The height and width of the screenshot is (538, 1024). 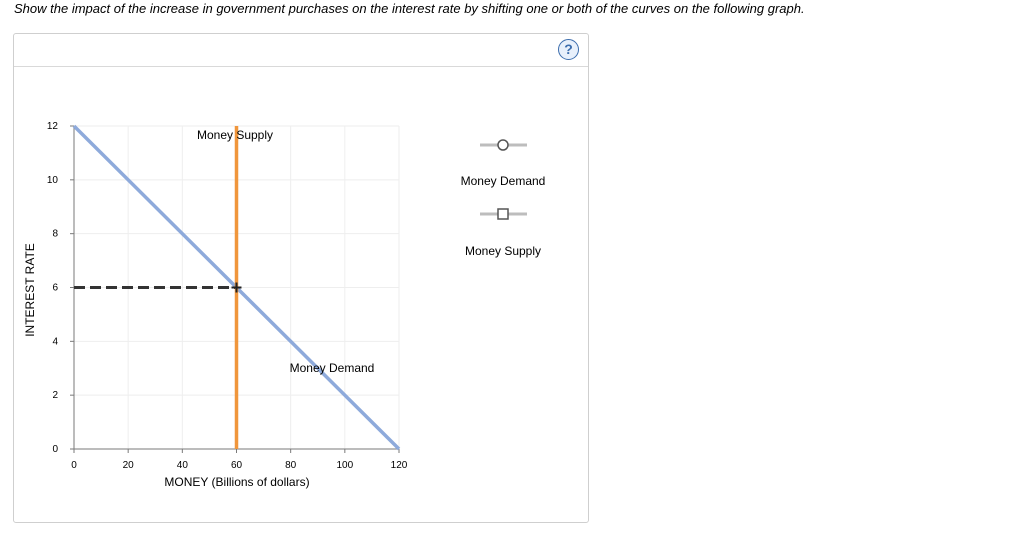 What do you see at coordinates (183, 465) in the screenshot?
I see `x-tick-label: 40` at bounding box center [183, 465].